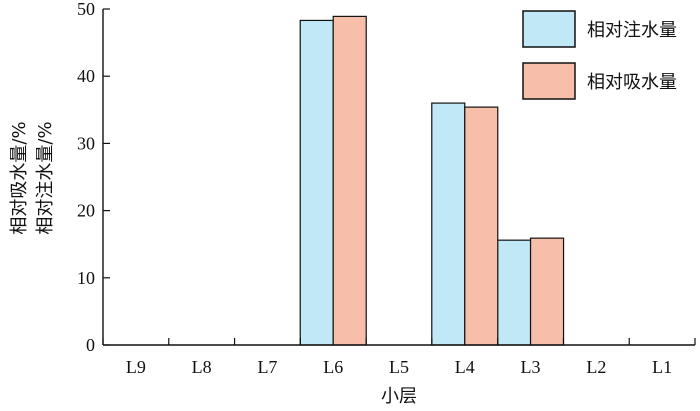 This screenshot has width=700, height=411. Describe the element at coordinates (549, 29) in the screenshot. I see `legend-swatch-injection` at that location.